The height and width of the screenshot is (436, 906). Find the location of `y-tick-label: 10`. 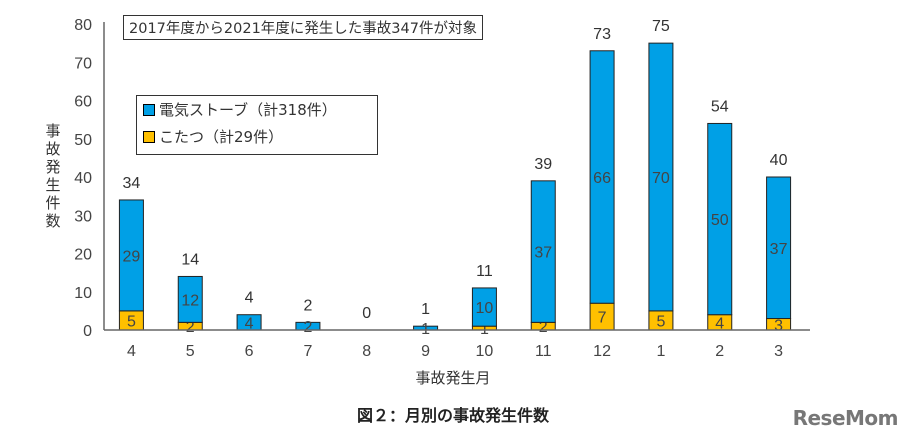

y-tick-label: 10 is located at coordinates (83, 293).